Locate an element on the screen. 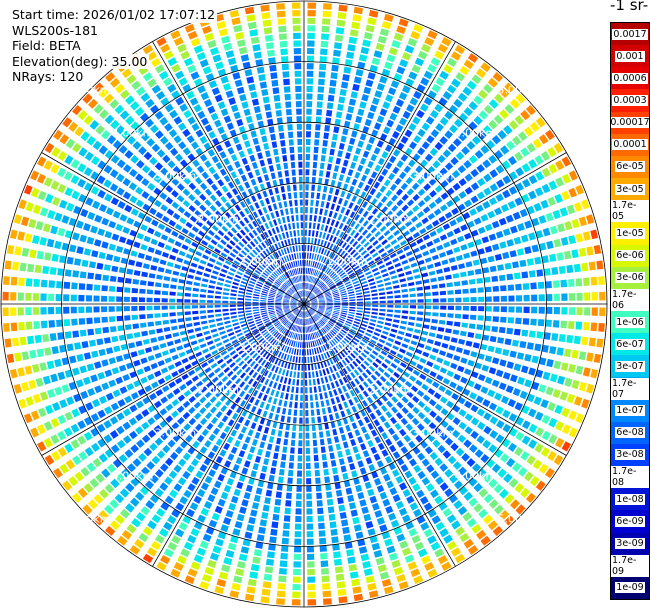  colorbar-tick-label: 3e-05 is located at coordinates (630, 189).